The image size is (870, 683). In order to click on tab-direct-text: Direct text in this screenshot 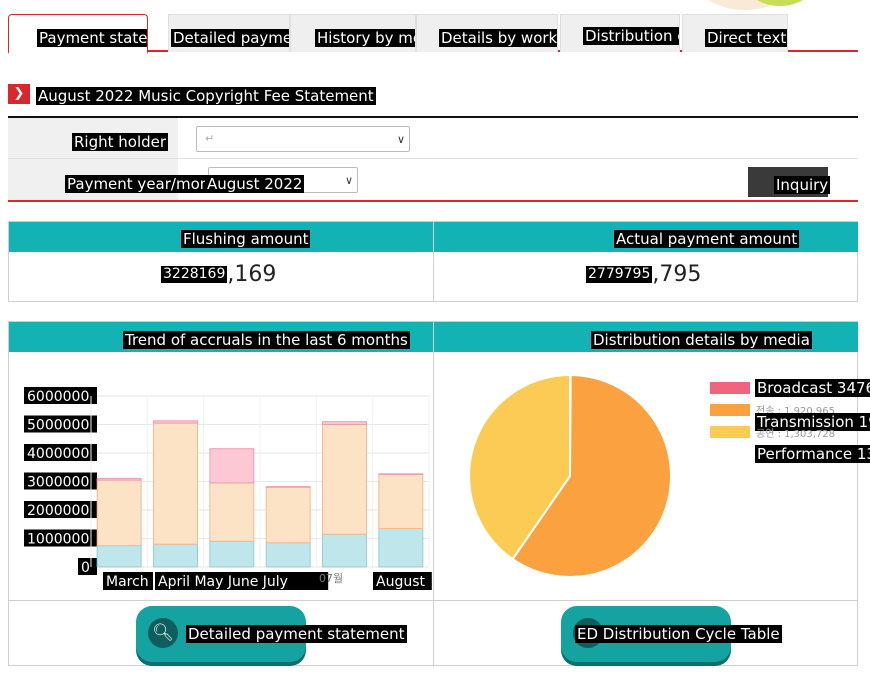, I will do `click(735, 33)`.